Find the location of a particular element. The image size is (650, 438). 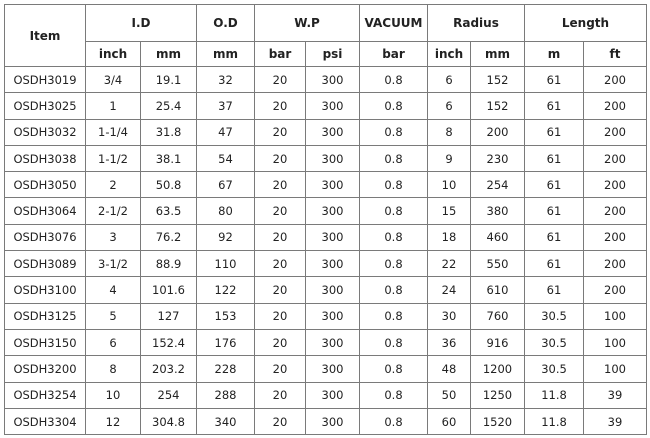

value-cell: 230 is located at coordinates (497, 158).